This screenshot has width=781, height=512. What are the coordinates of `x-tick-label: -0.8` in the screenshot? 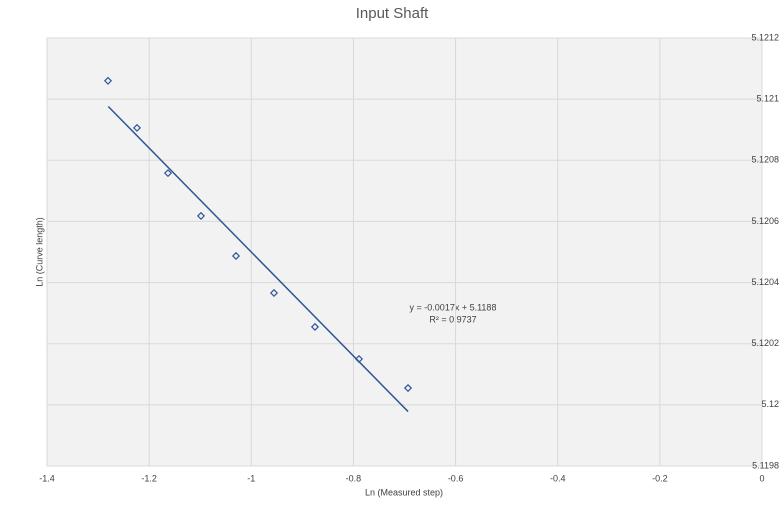 It's located at (354, 478).